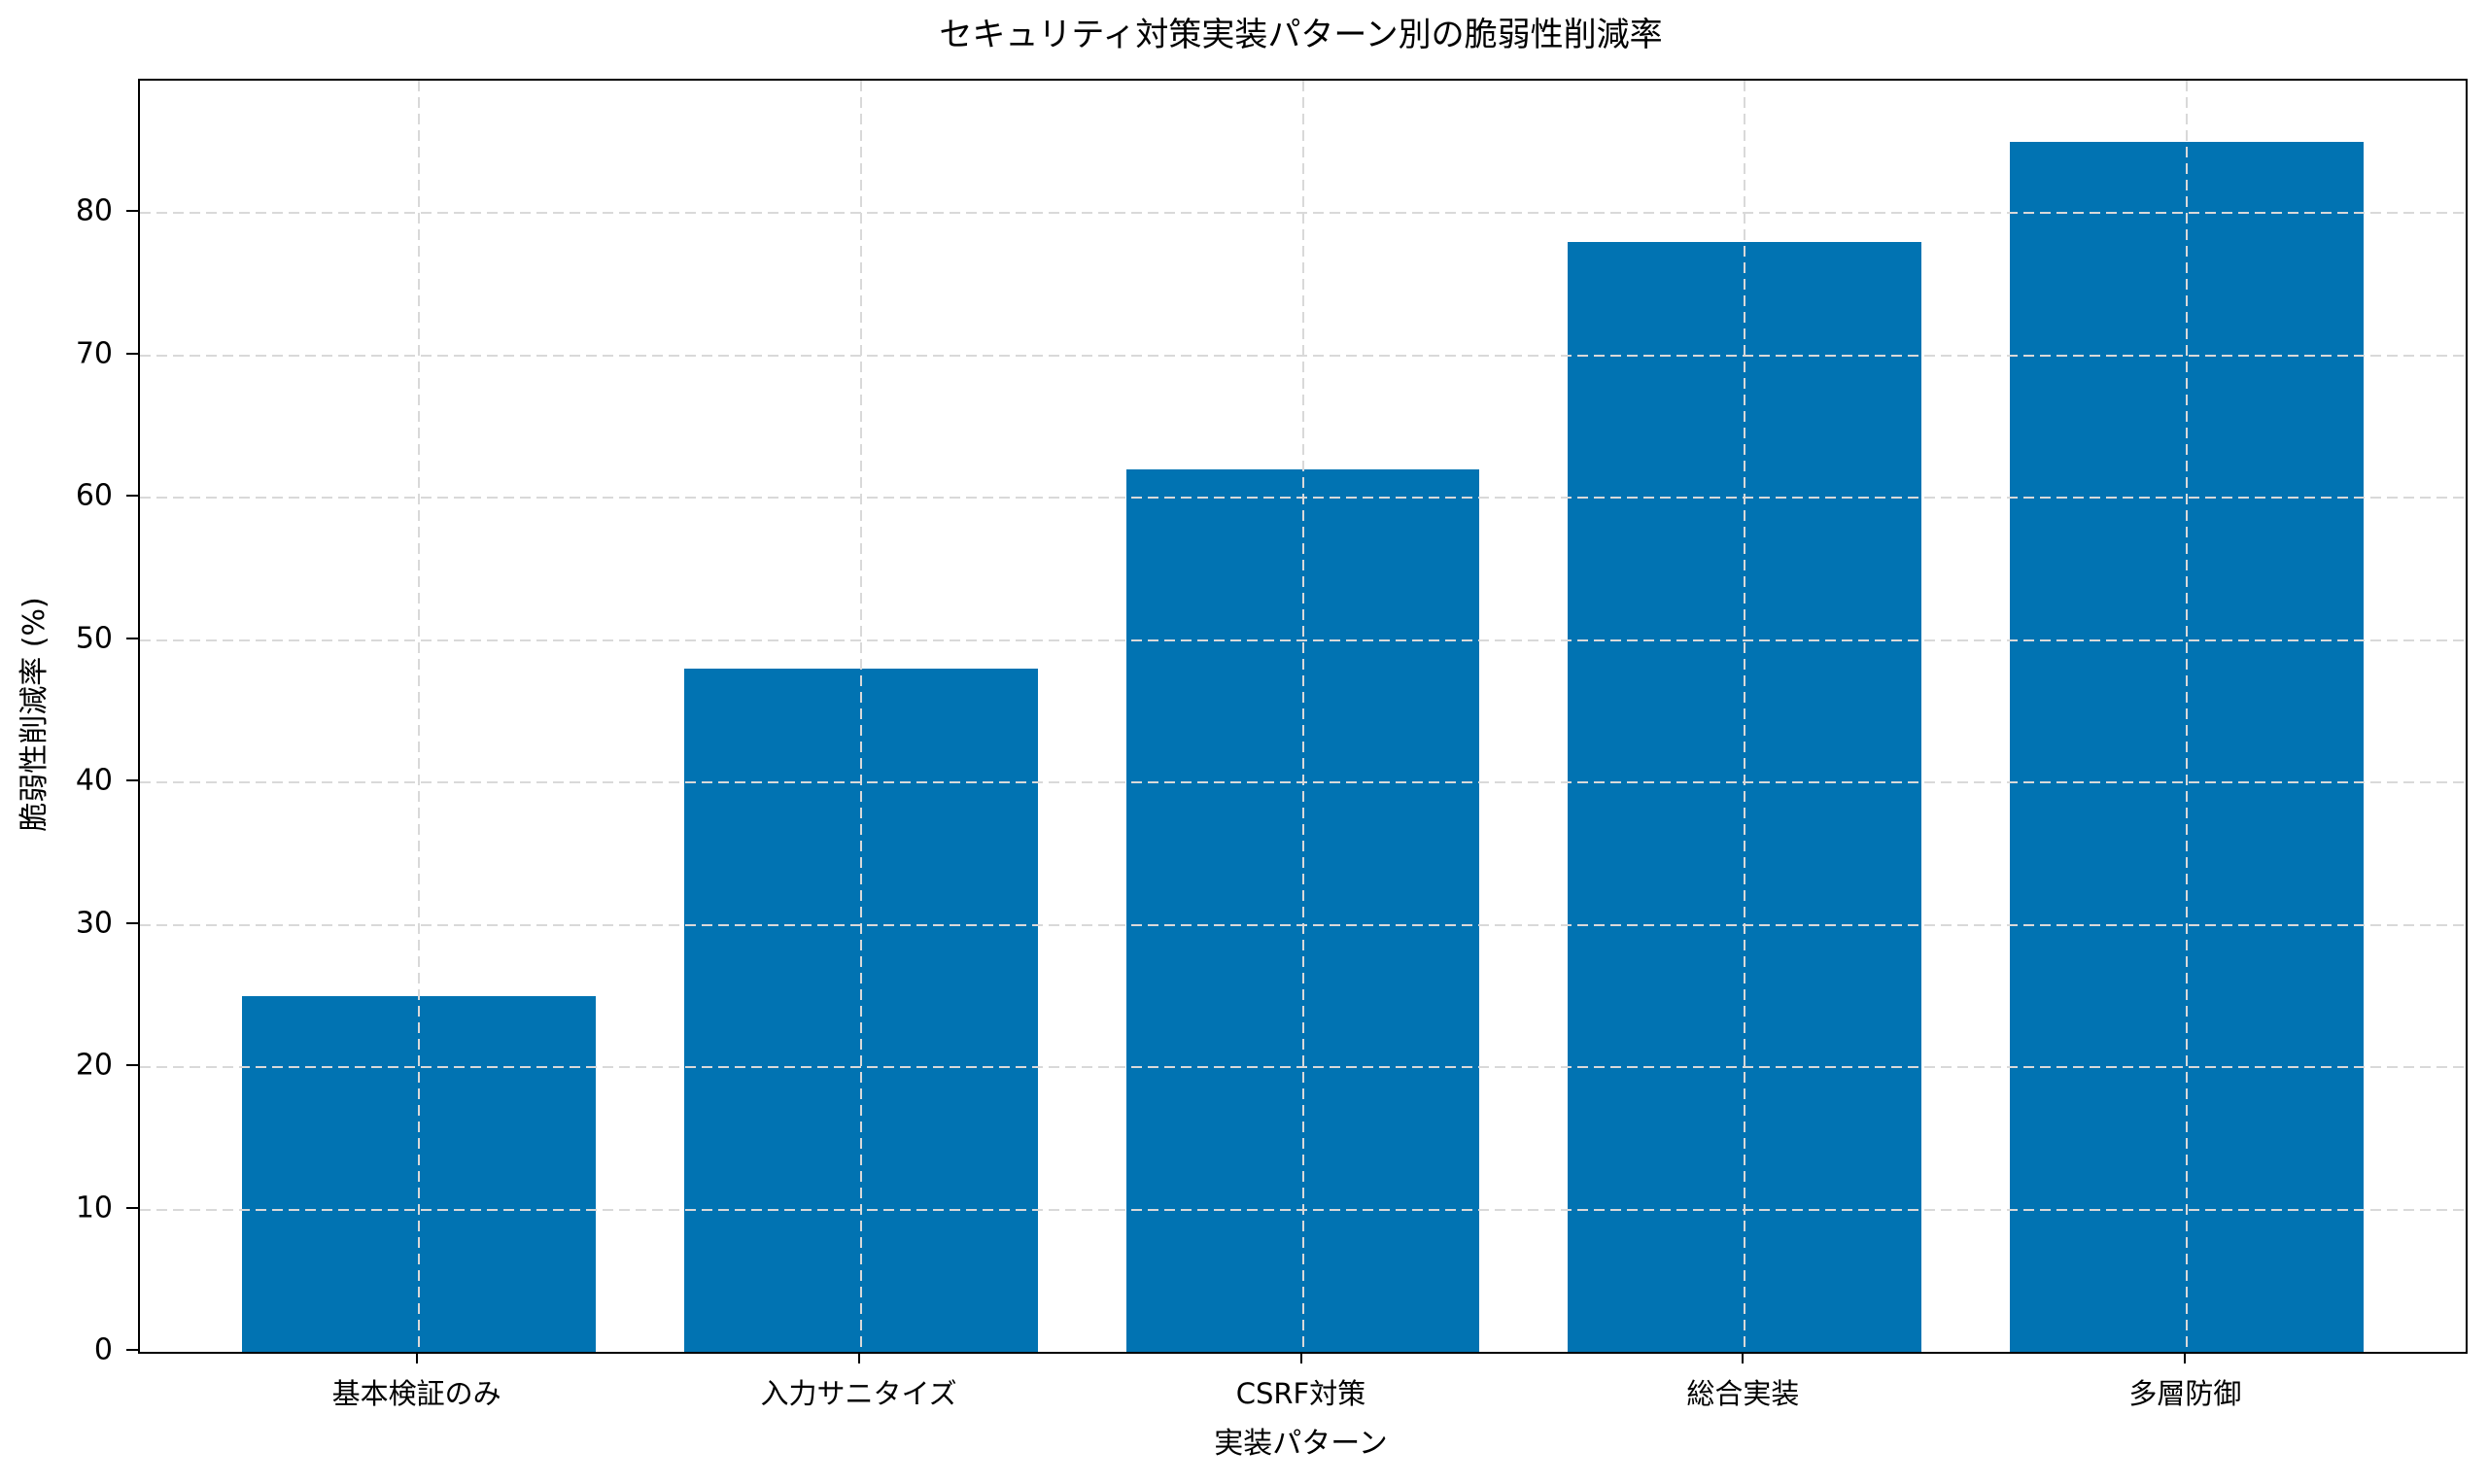 Image resolution: width=2488 pixels, height=1484 pixels. What do you see at coordinates (94, 353) in the screenshot?
I see `y-tick-label: 70` at bounding box center [94, 353].